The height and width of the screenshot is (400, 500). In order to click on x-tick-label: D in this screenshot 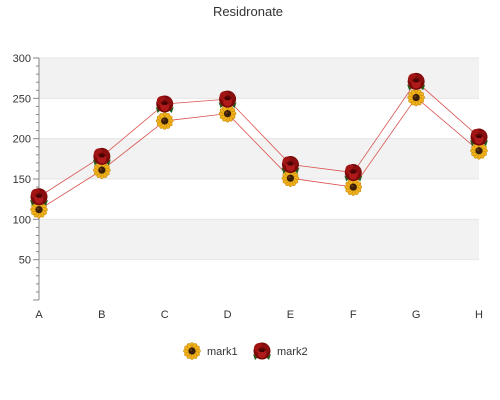, I will do `click(228, 315)`.